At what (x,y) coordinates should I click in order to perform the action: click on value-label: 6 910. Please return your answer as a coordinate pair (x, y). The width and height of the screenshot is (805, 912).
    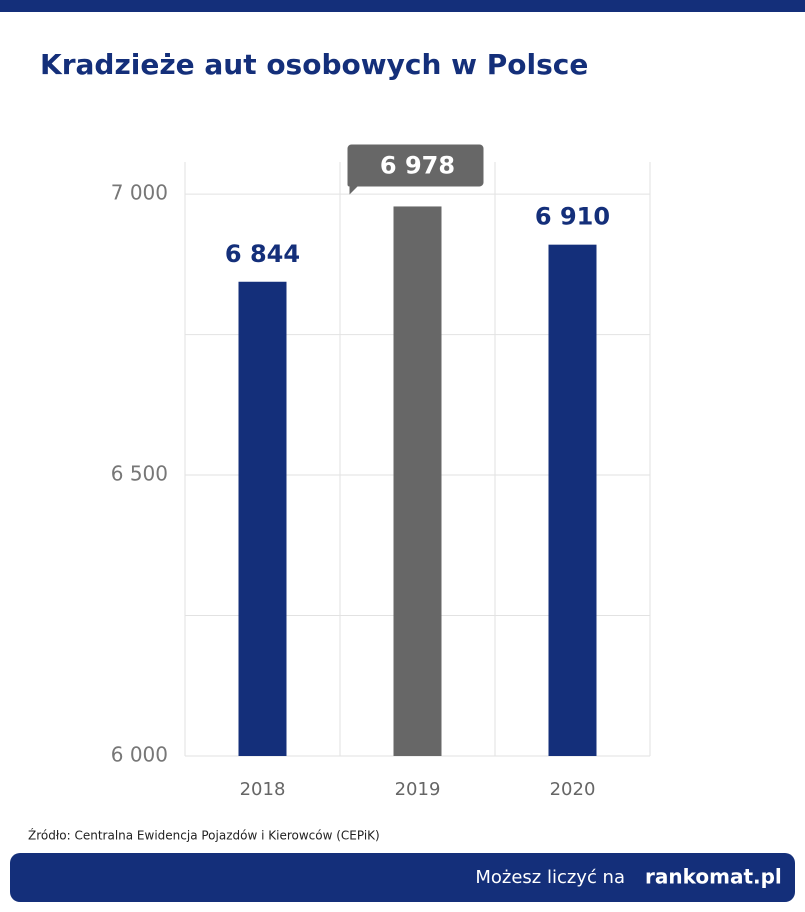
    Looking at the image, I should click on (572, 217).